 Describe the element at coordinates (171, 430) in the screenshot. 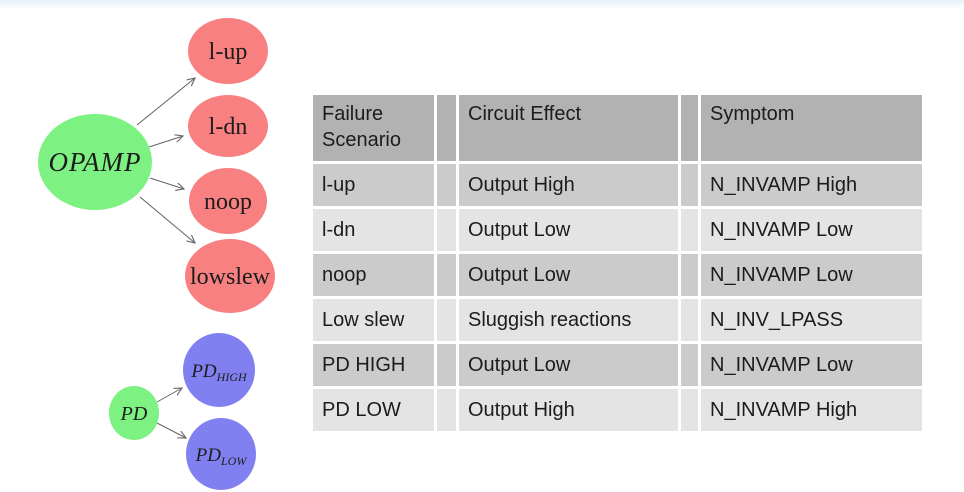

I see `edge-pd-low` at that location.